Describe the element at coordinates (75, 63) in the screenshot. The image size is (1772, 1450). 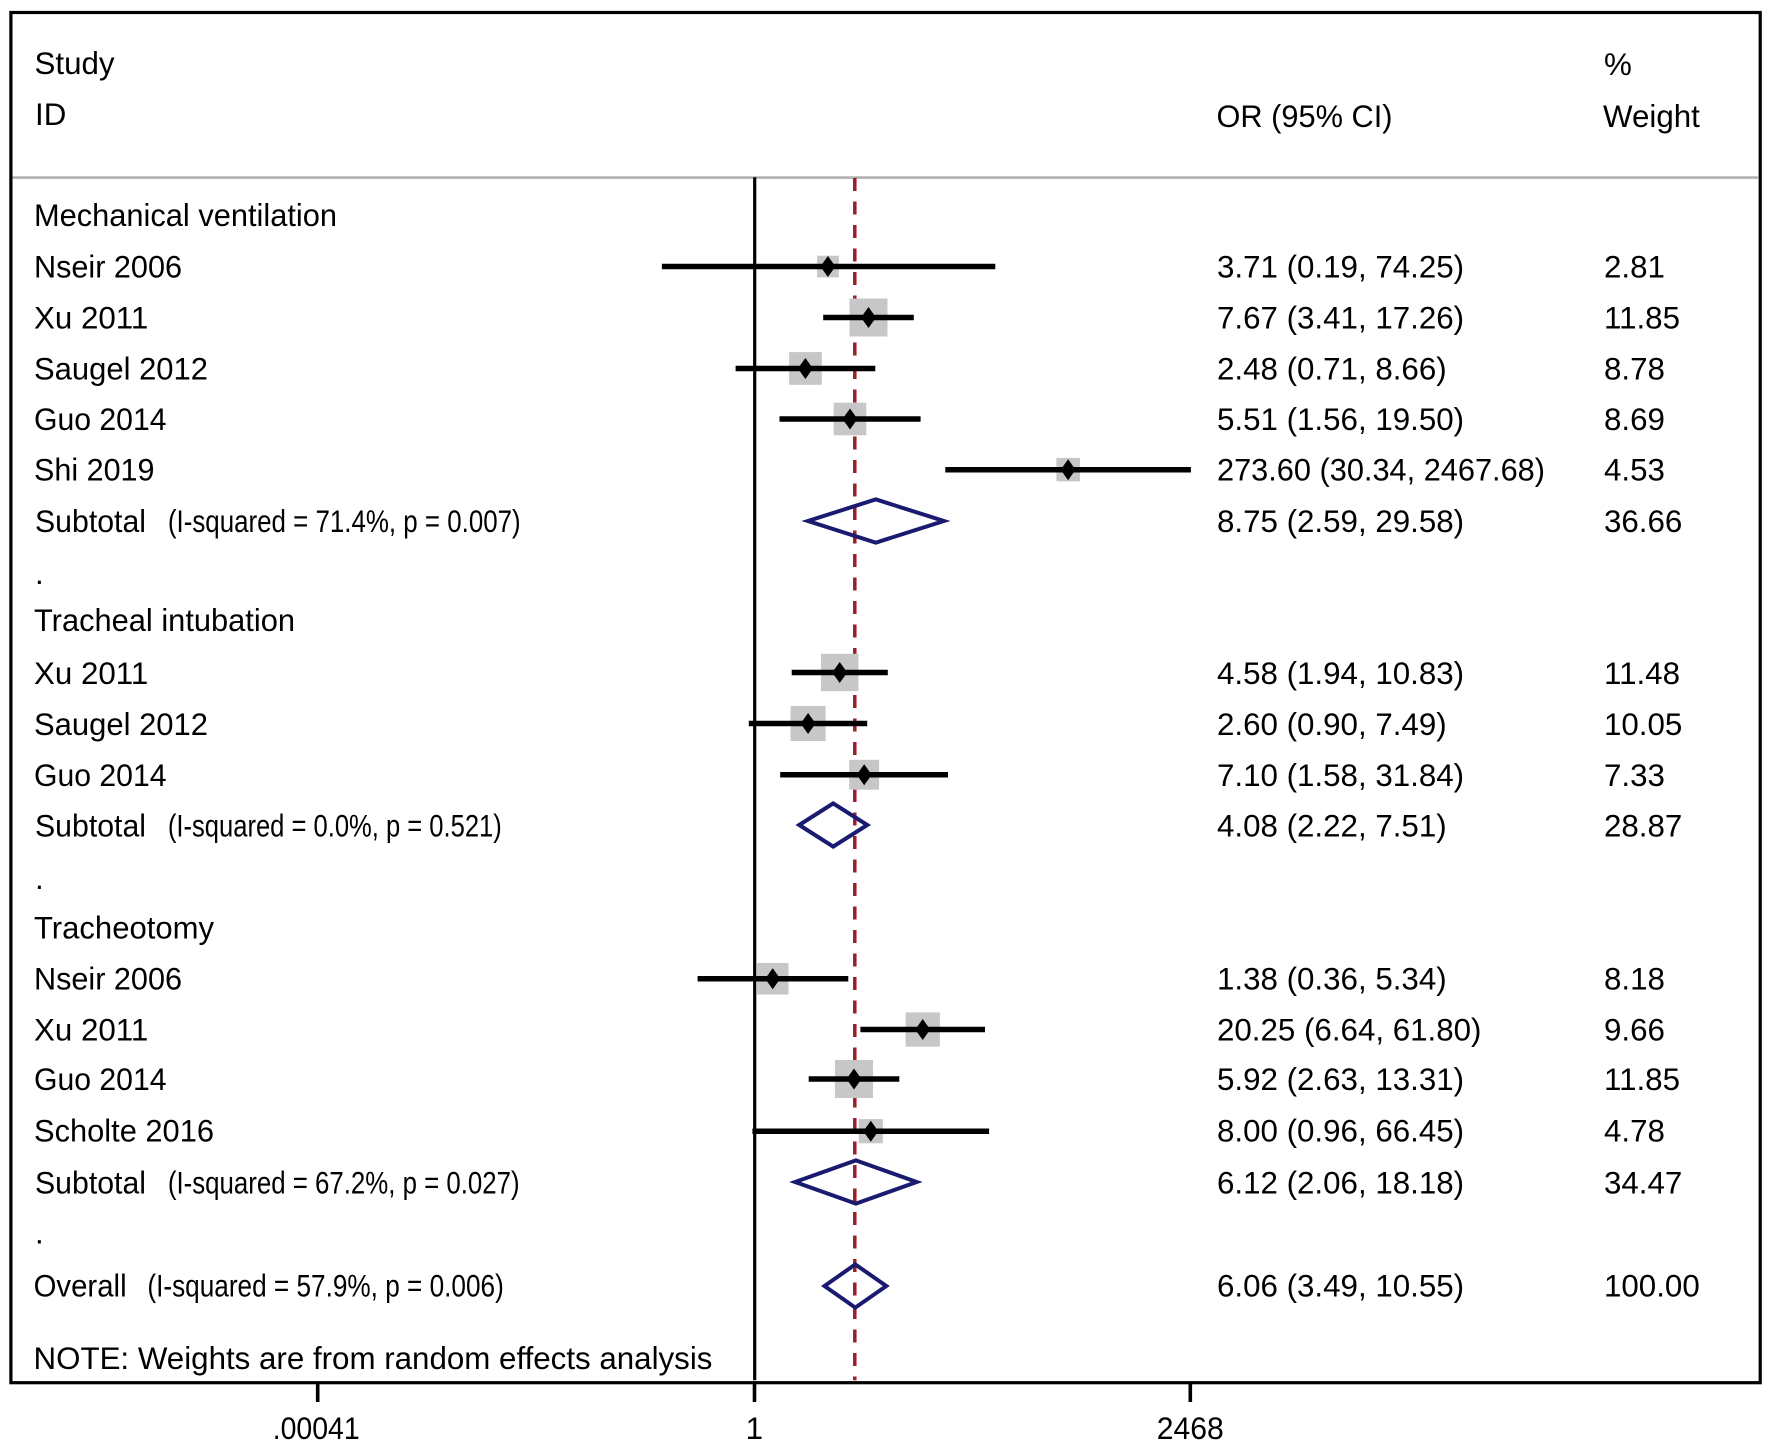
I see `svg-text: Study` at that location.